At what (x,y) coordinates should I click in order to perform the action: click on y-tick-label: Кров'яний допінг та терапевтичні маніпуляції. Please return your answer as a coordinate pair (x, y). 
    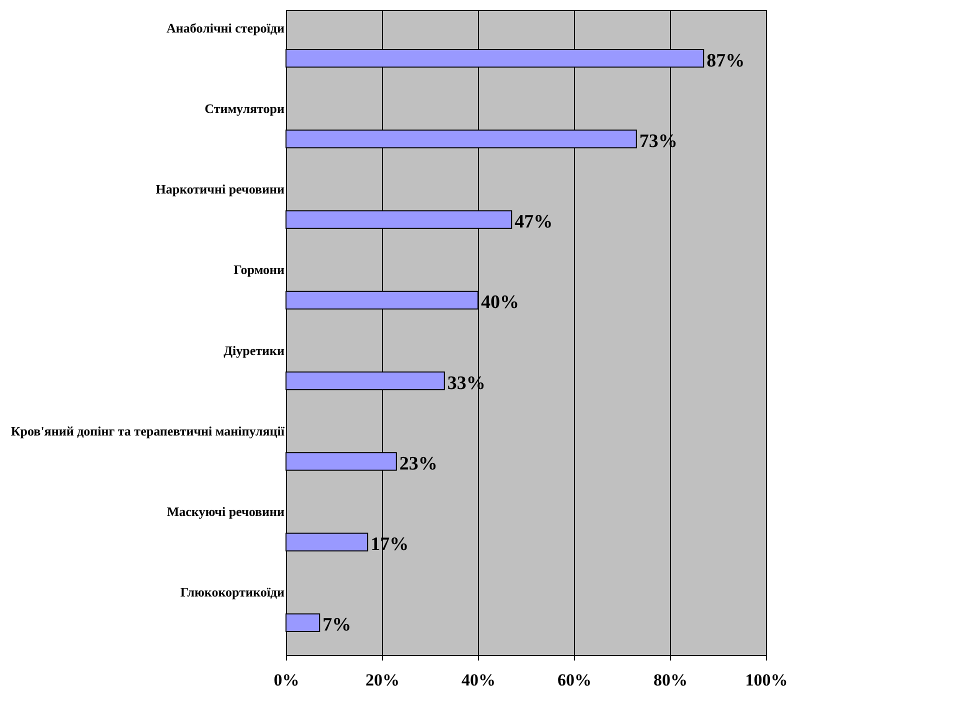
    Looking at the image, I should click on (147, 430).